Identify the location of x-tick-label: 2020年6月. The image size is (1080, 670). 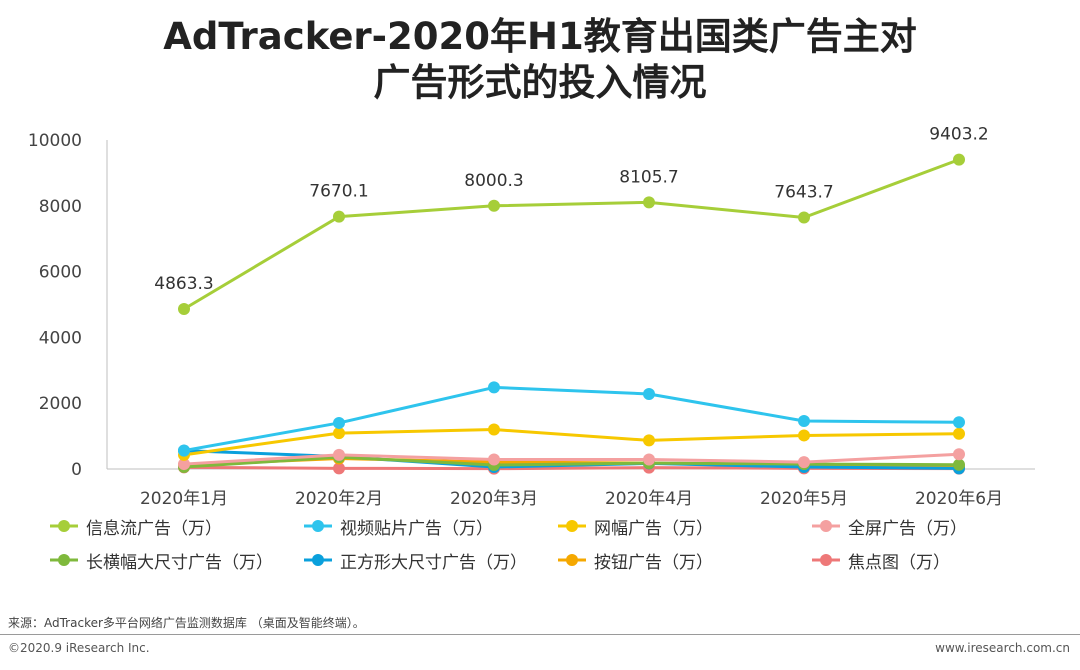
(959, 499).